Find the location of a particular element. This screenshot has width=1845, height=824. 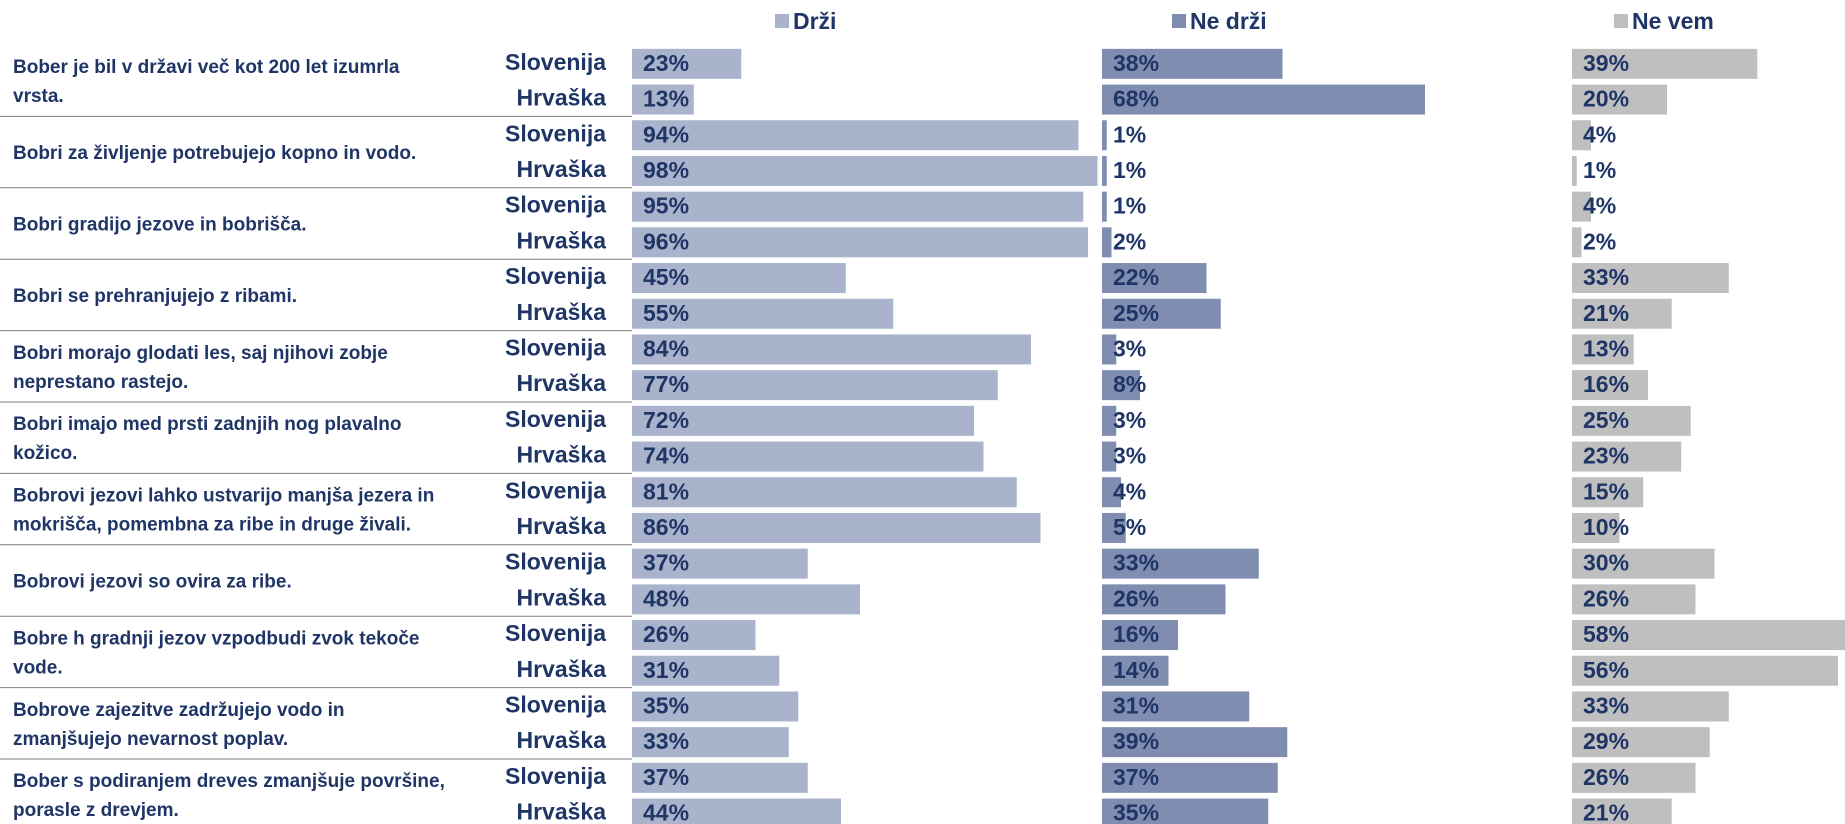

legend-label-2: Ne vem is located at coordinates (1673, 21).